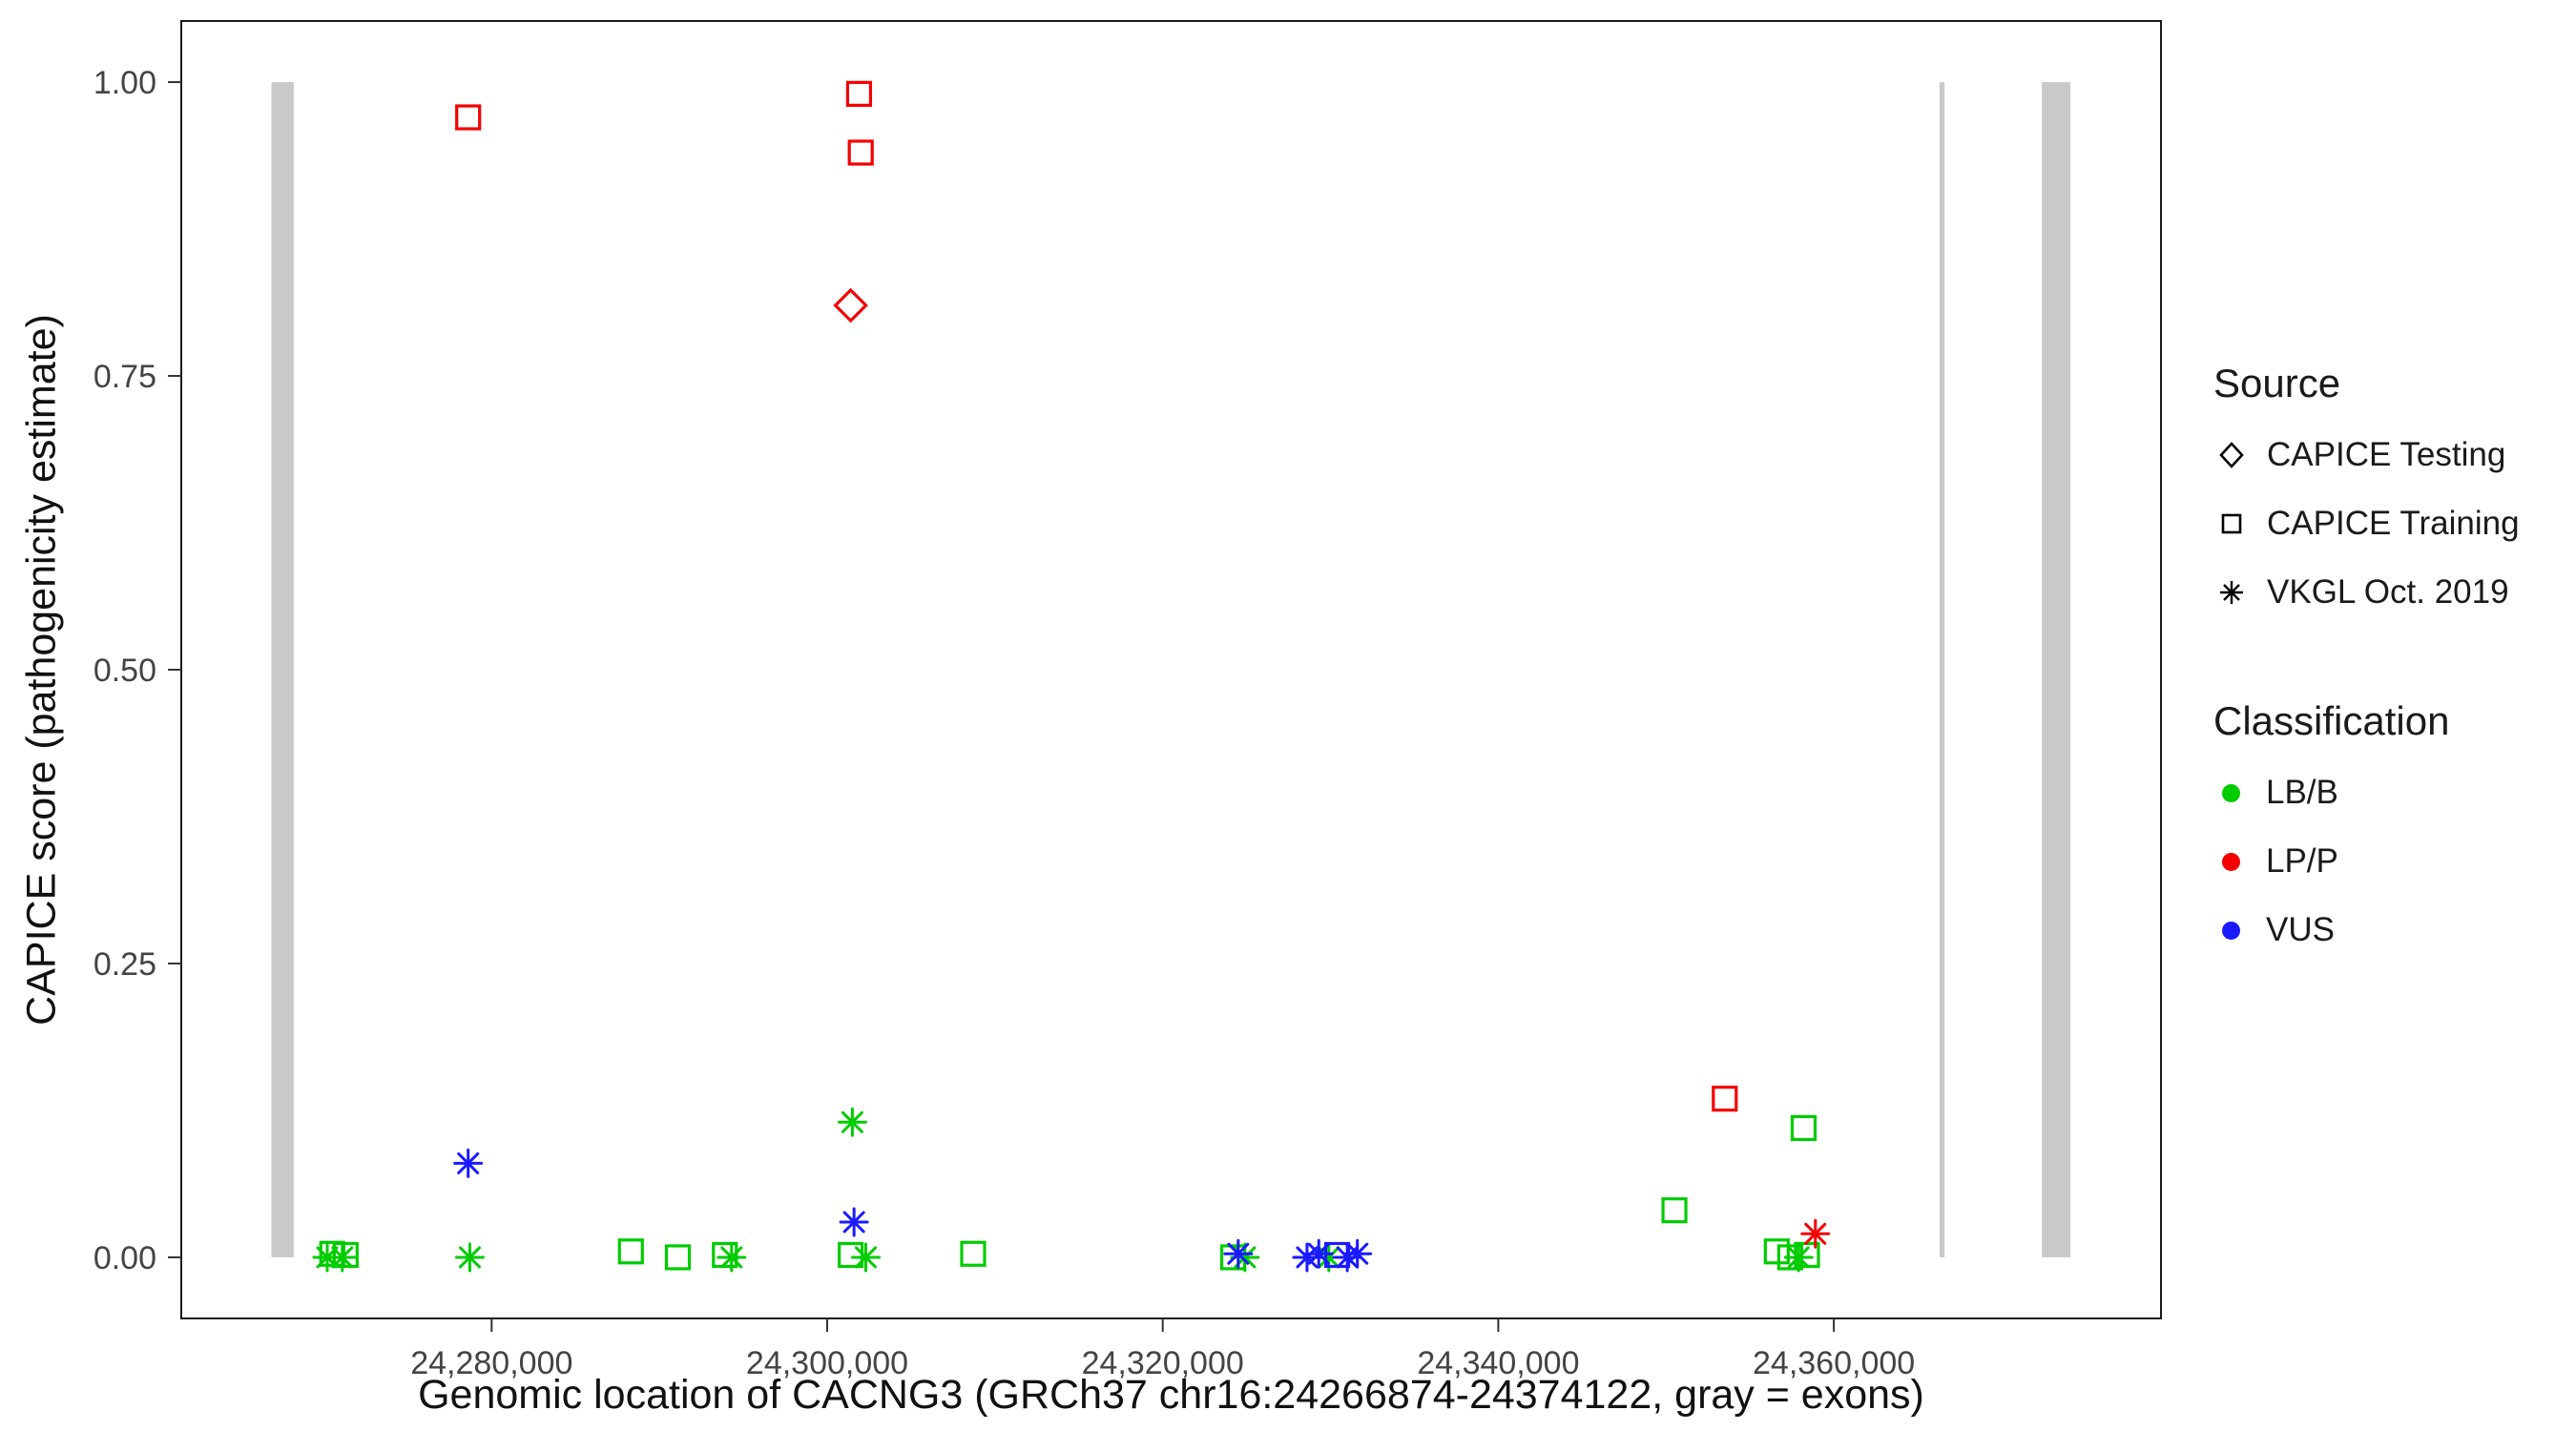  I want to click on legend-item-label: VKGL Oct. 2019, so click(2388, 592).